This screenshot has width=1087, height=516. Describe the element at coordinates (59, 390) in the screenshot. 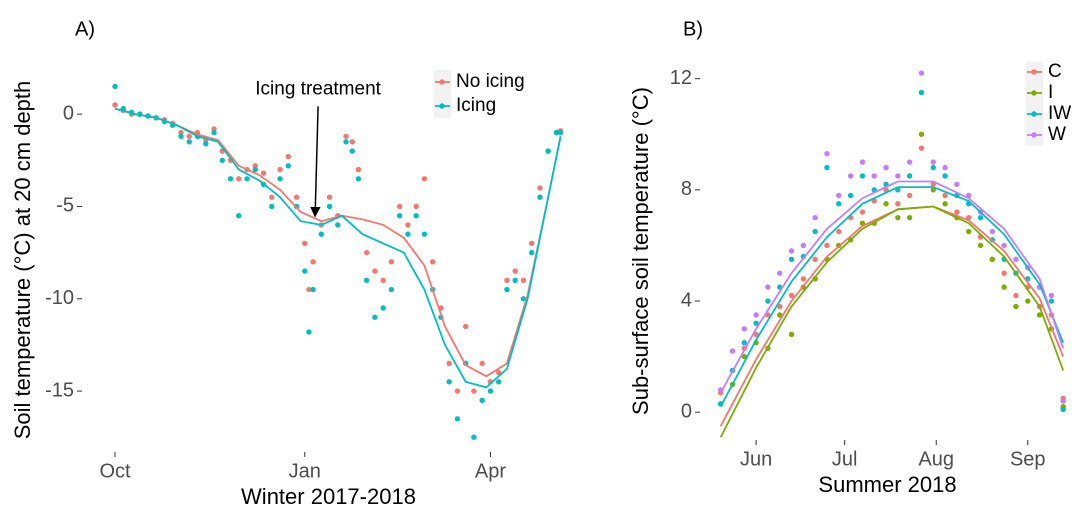

I see `y-tick-label: -15` at that location.